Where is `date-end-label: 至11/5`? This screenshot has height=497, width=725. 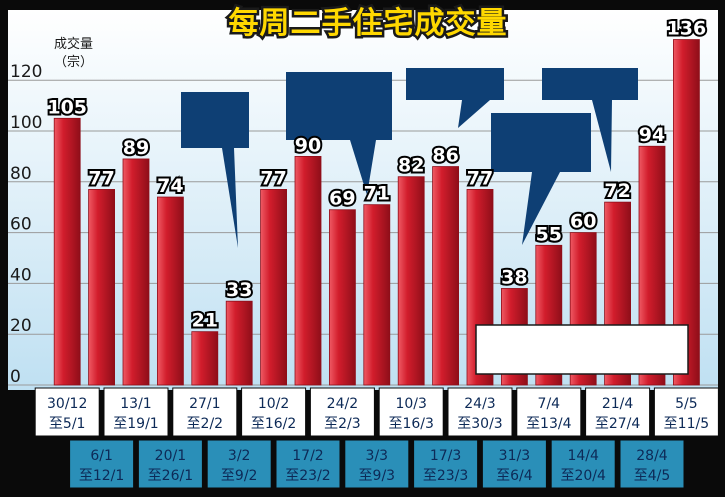 date-end-label: 至11/5 is located at coordinates (686, 424).